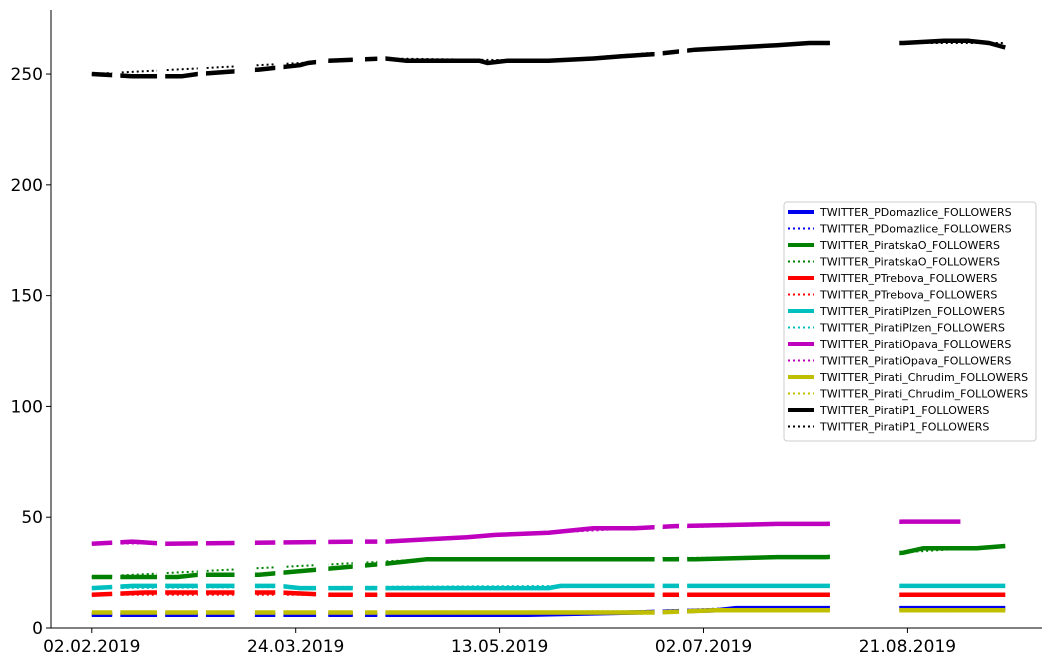  I want to click on x-tick-label: 21.08.2019, so click(907, 647).